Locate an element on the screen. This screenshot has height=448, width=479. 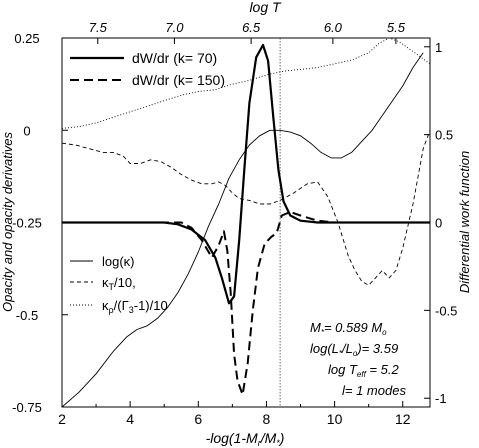
y-left-tick-label: -0.75 is located at coordinates (27, 407).